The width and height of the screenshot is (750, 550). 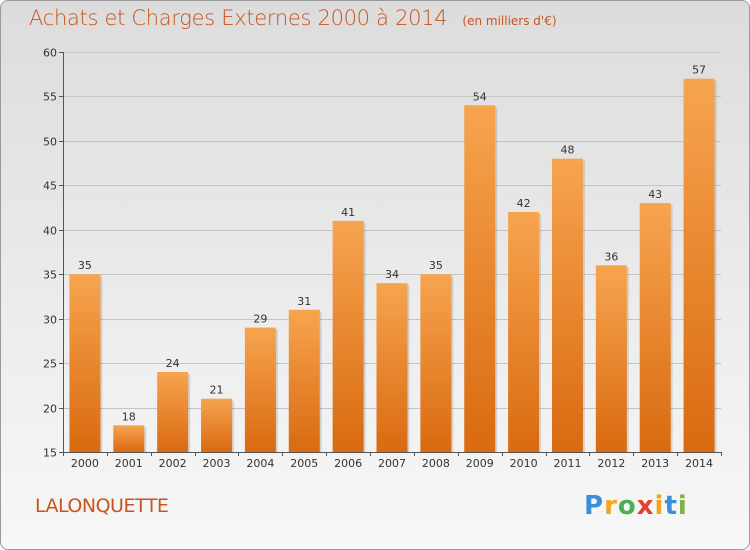 What do you see at coordinates (129, 416) in the screenshot?
I see `value-label: 18` at bounding box center [129, 416].